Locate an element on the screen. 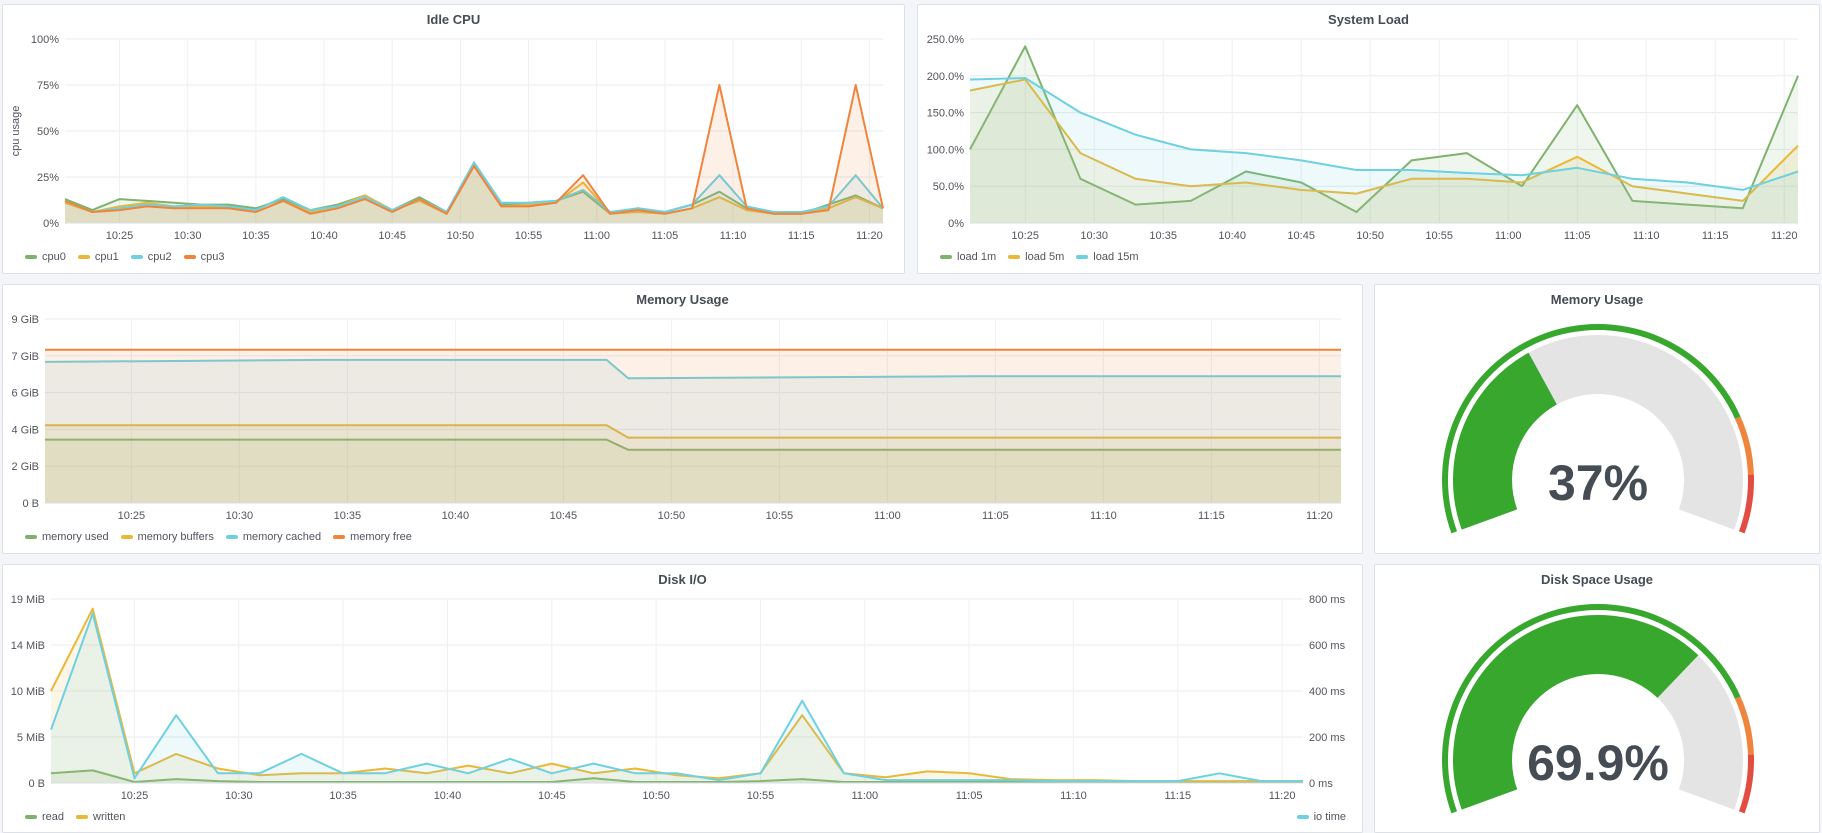 This screenshot has height=833, width=1822. panel-title: Disk Space Usage is located at coordinates (1596, 579).